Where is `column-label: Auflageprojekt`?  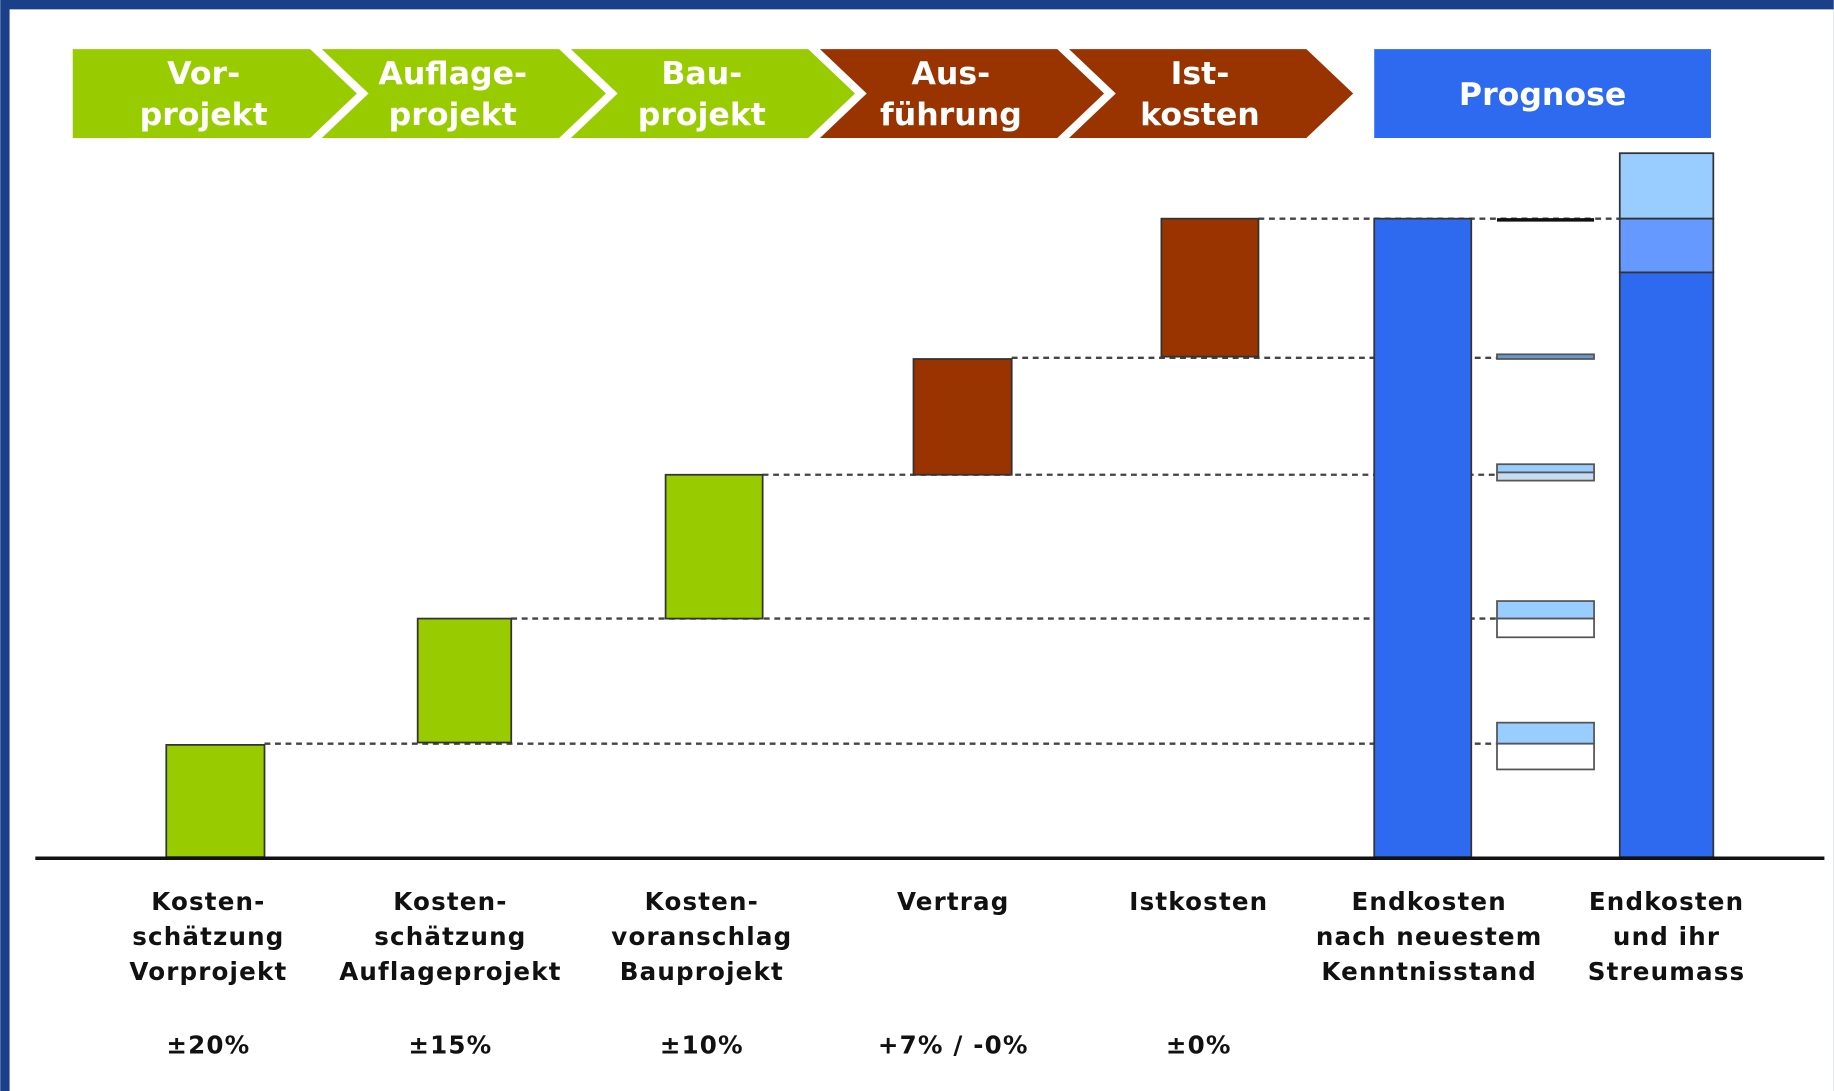
column-label: Auflageprojekt is located at coordinates (450, 971).